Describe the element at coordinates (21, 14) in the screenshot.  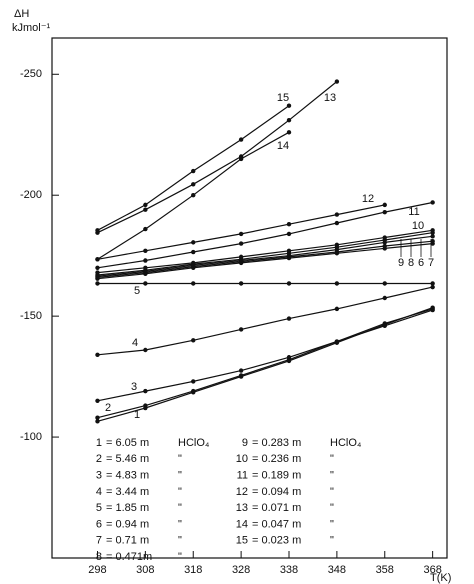
I see `y-axis-label: ΔH` at that location.